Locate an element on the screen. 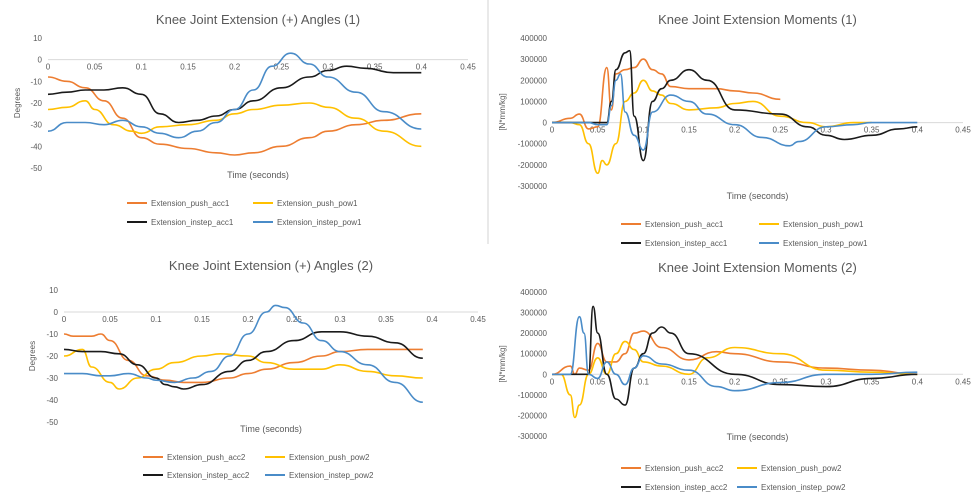  series-line-Extension_instep_acc1 is located at coordinates (735, 105).